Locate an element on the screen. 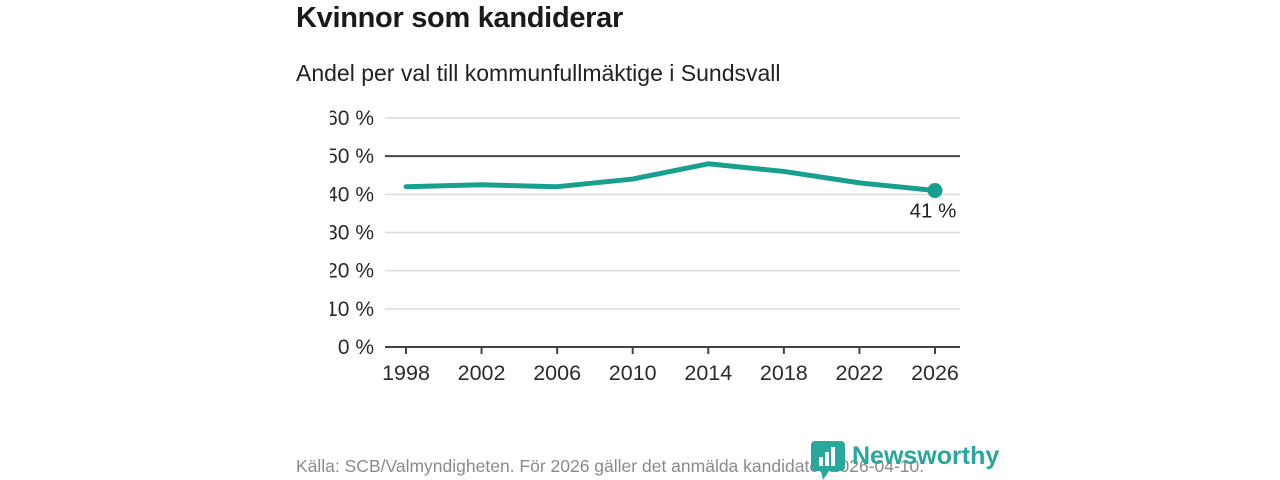  y-tick-label-30: 30 % is located at coordinates (352, 232).